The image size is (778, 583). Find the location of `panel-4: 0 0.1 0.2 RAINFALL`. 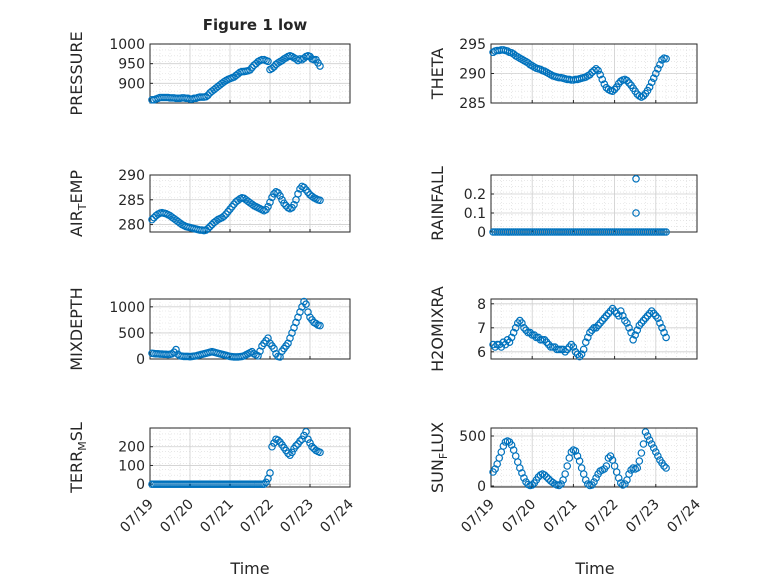

panel-4: 0 0.1 0.2 RAINFALL is located at coordinates (563, 203).